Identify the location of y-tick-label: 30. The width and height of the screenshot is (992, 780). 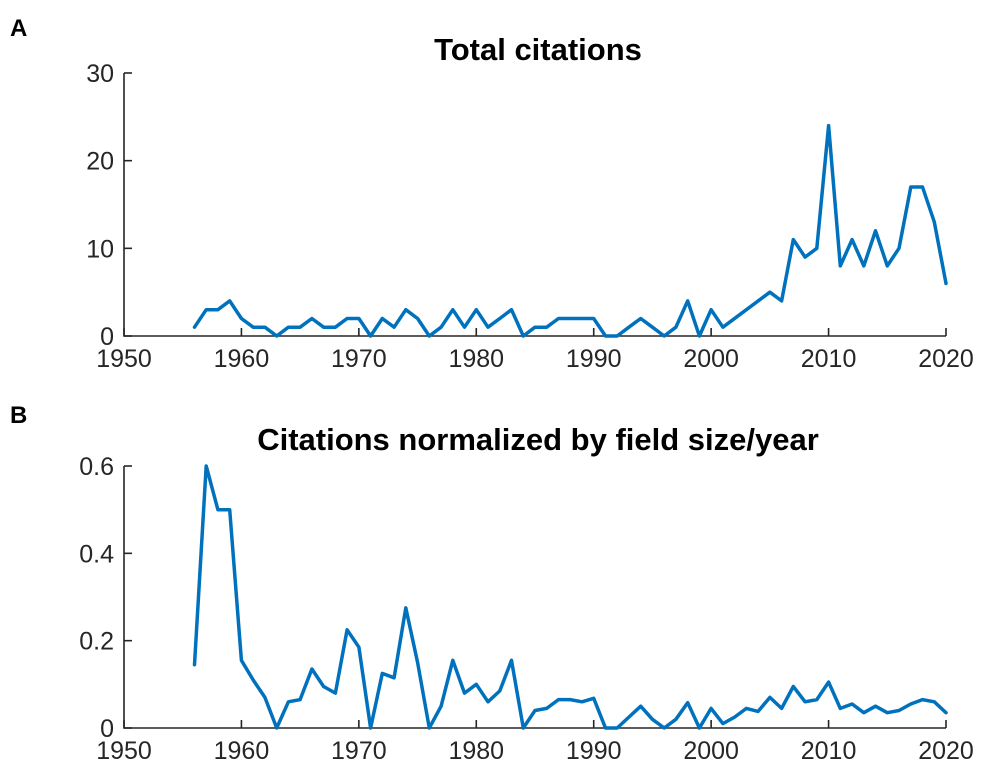
(100, 74).